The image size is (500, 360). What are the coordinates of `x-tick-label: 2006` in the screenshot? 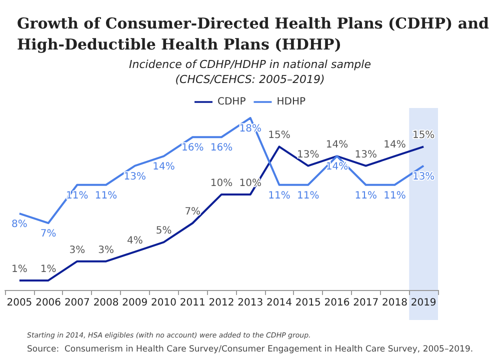 It's located at (49, 303).